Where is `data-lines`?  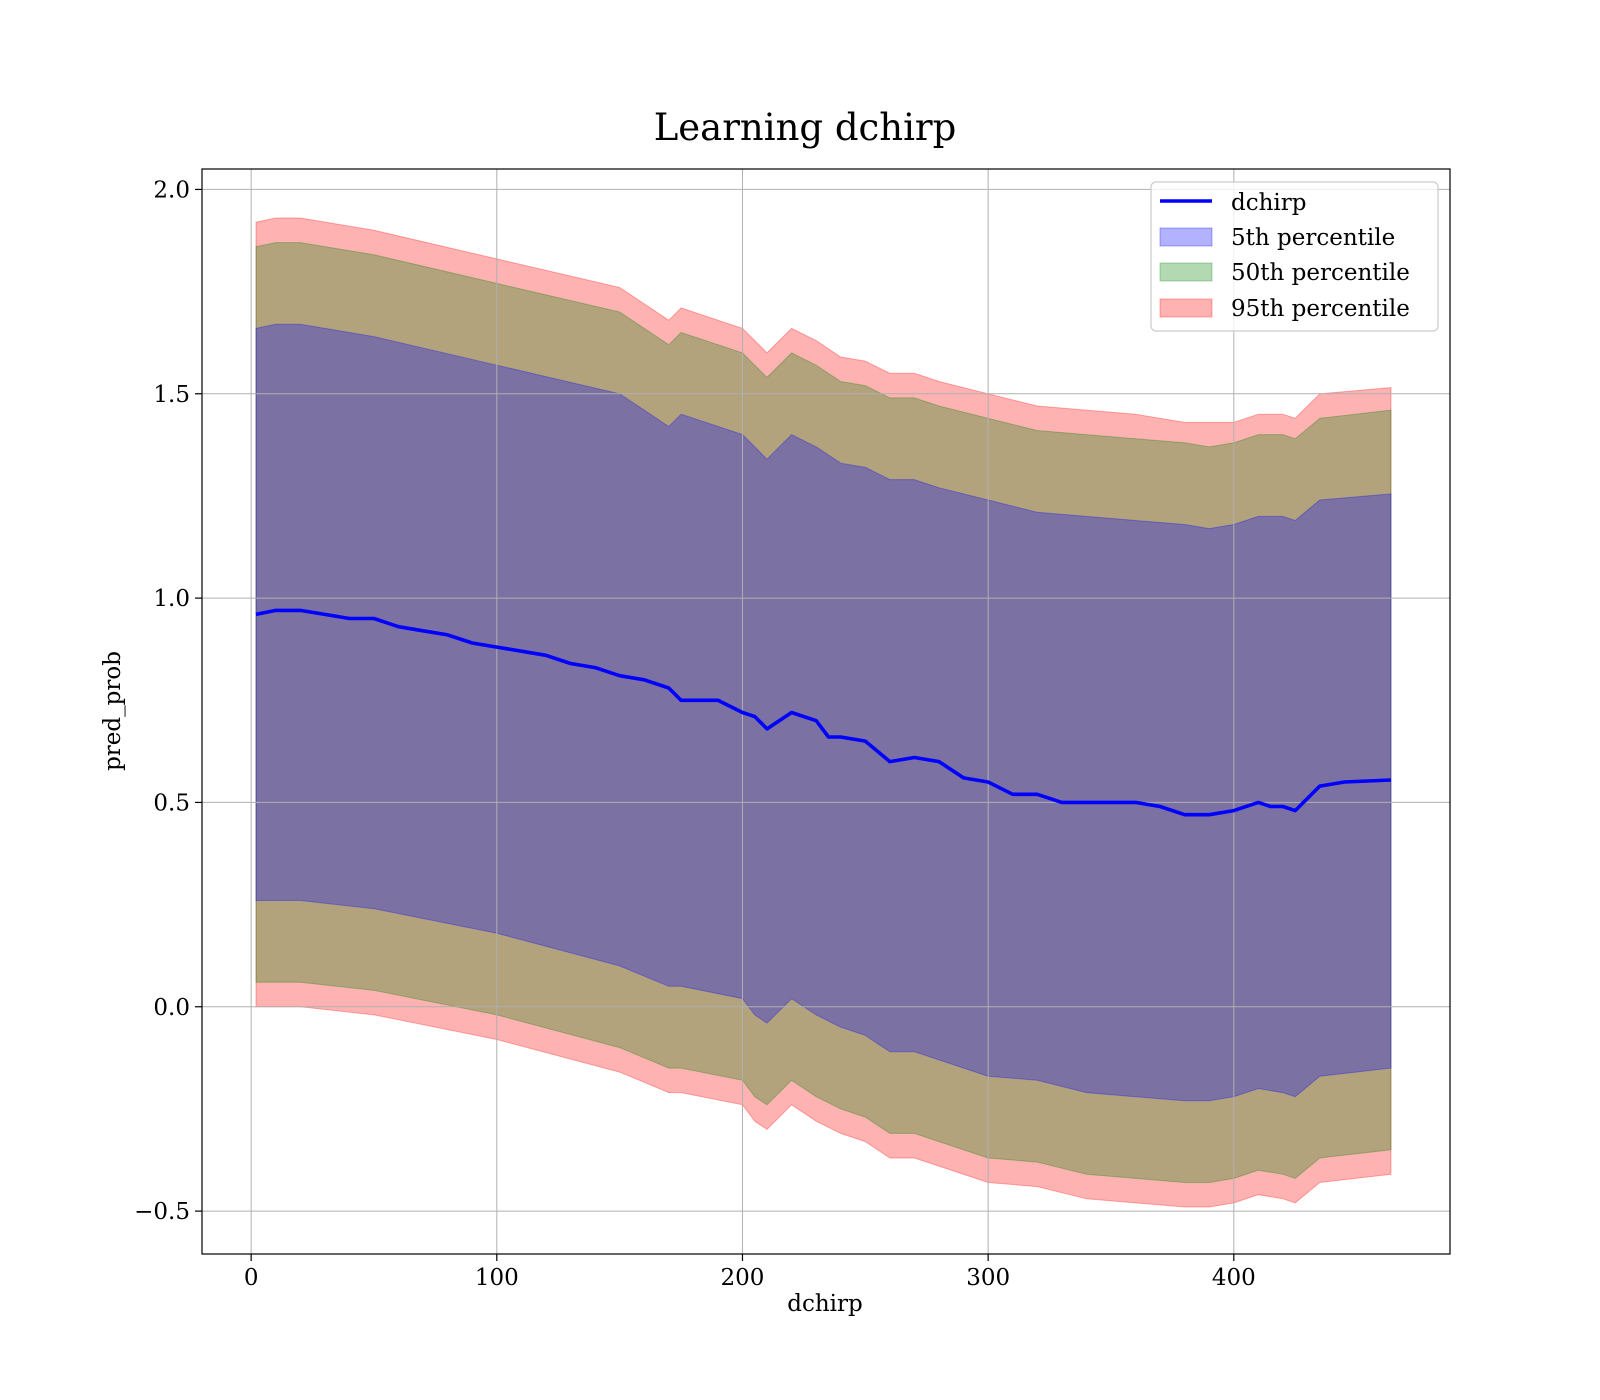 data-lines is located at coordinates (823, 712).